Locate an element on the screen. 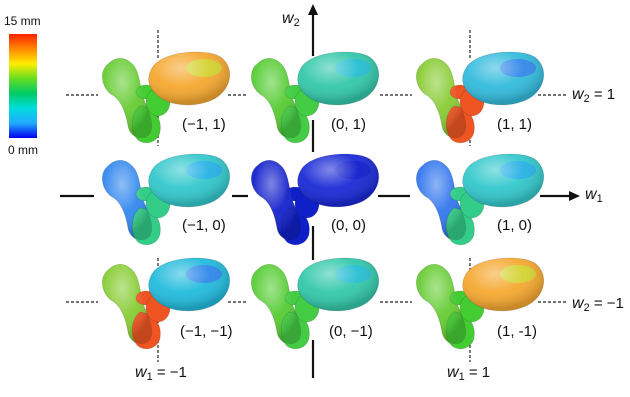 This screenshot has height=397, width=630. colorbar-max-label: 15 mm is located at coordinates (22, 21).